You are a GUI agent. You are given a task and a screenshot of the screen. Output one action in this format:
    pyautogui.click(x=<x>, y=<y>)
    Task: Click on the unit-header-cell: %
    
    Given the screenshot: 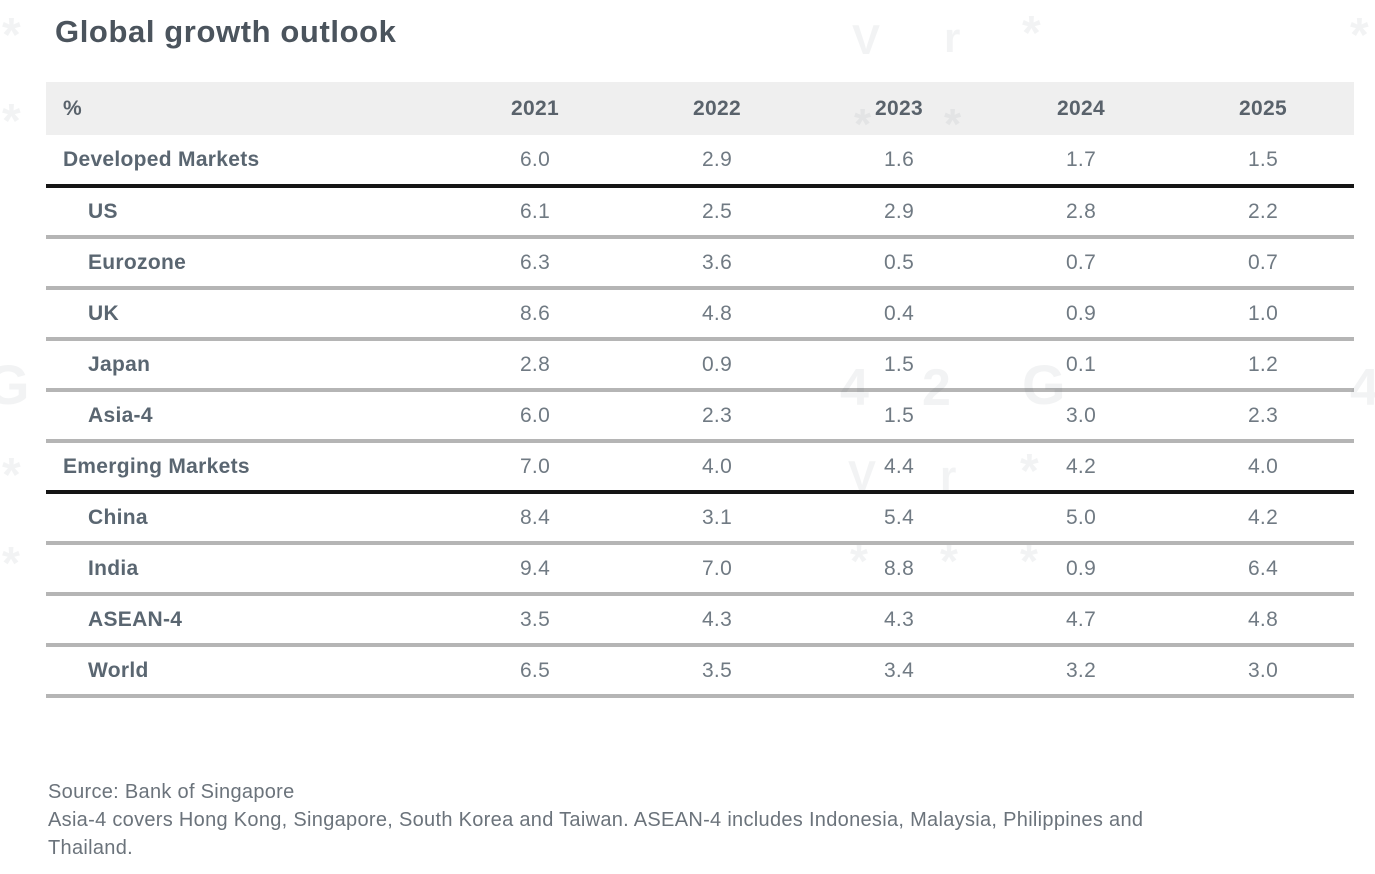 What is the action you would take?
    pyautogui.click(x=245, y=108)
    